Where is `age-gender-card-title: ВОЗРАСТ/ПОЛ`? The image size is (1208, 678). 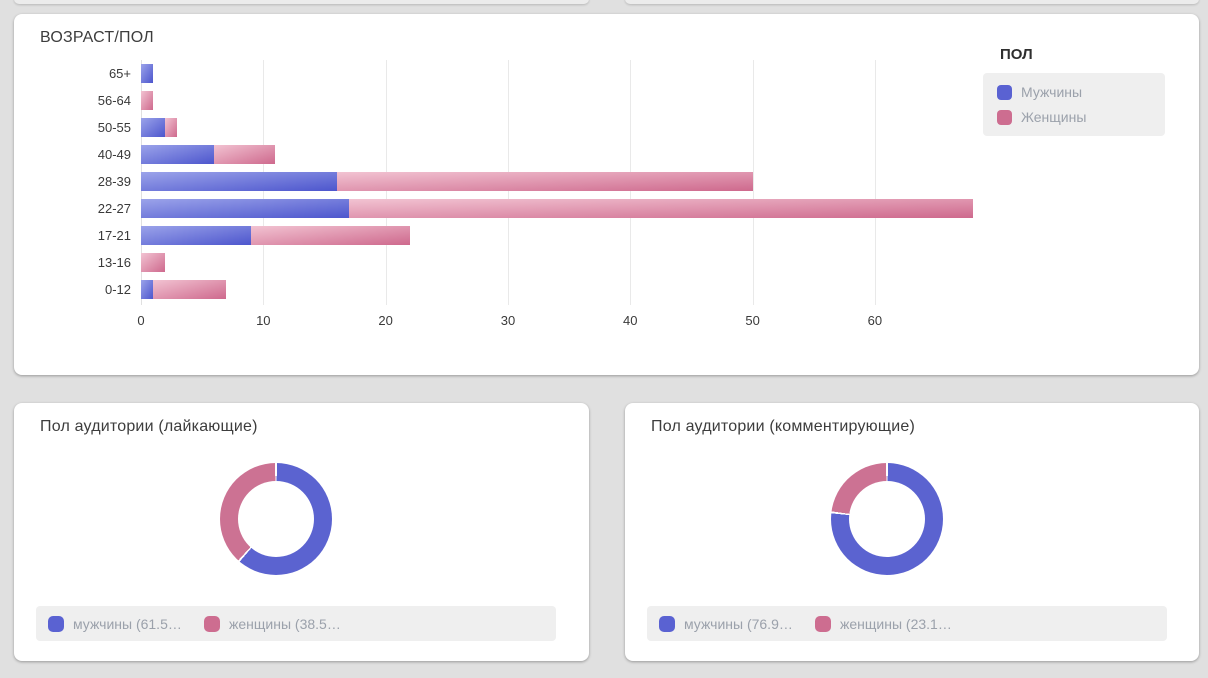
age-gender-card-title: ВОЗРАСТ/ПОЛ is located at coordinates (97, 37).